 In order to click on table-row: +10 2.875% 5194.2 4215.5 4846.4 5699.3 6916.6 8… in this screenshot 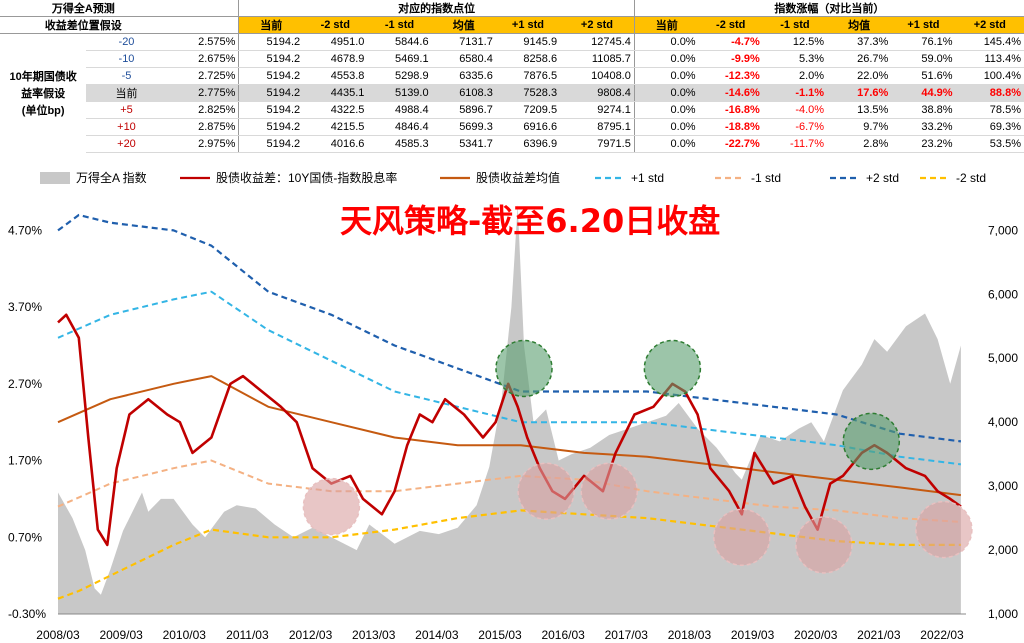, I will do `click(512, 127)`.